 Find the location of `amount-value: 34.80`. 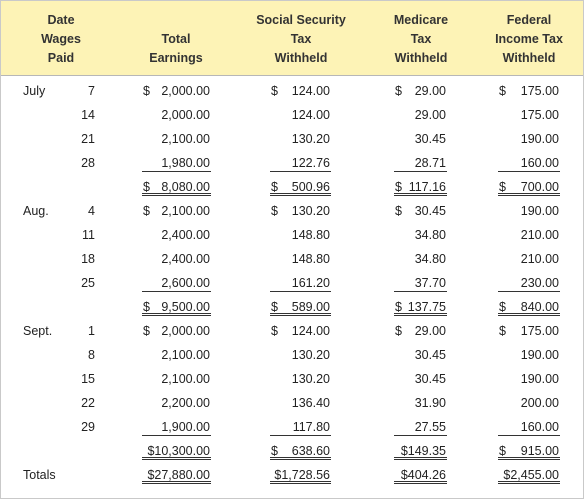

amount-value: 34.80 is located at coordinates (430, 259).